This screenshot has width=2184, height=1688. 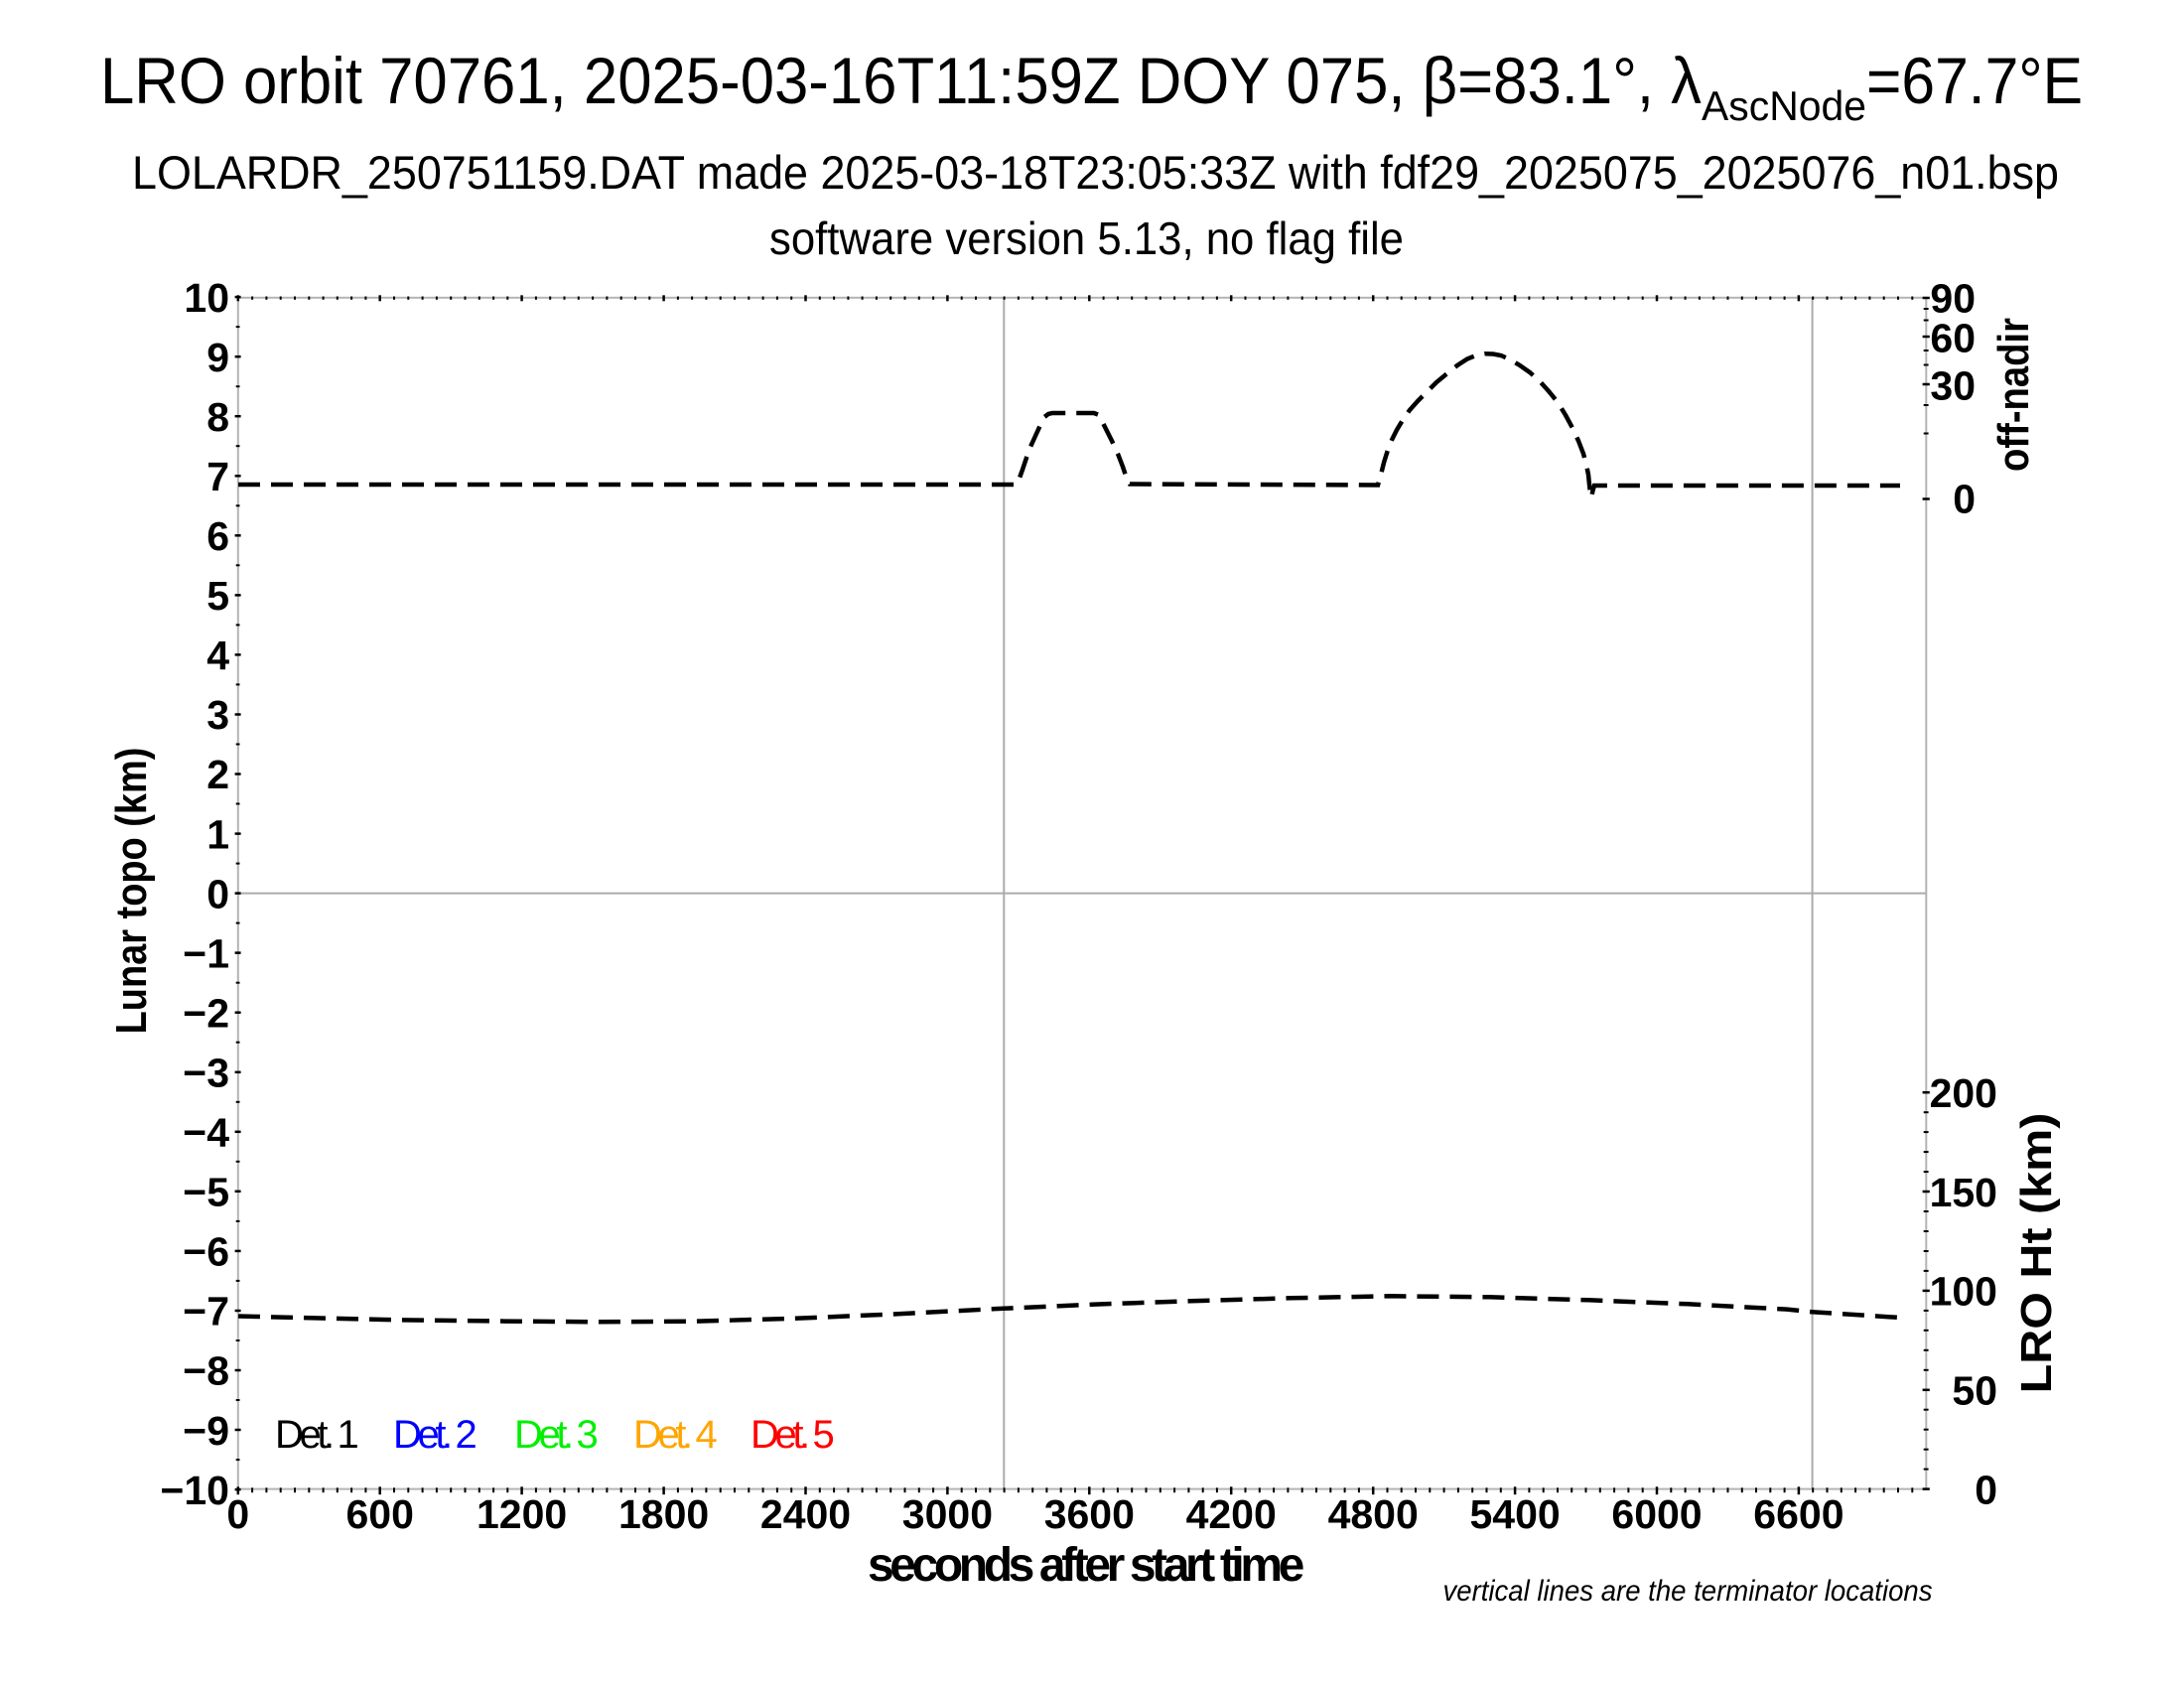 What do you see at coordinates (217, 536) in the screenshot?
I see `svg-text: 6` at bounding box center [217, 536].